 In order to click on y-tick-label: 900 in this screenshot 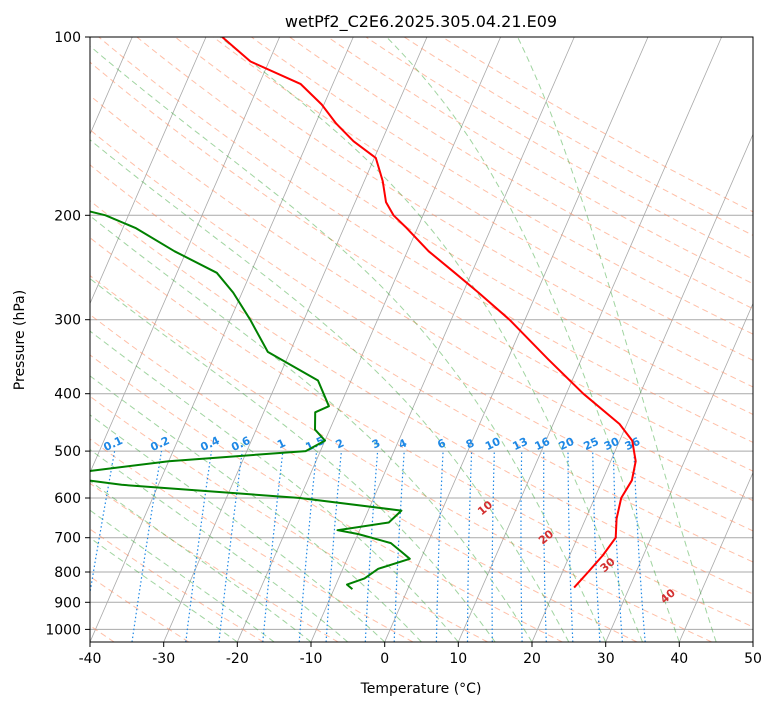, I will do `click(67, 603)`.